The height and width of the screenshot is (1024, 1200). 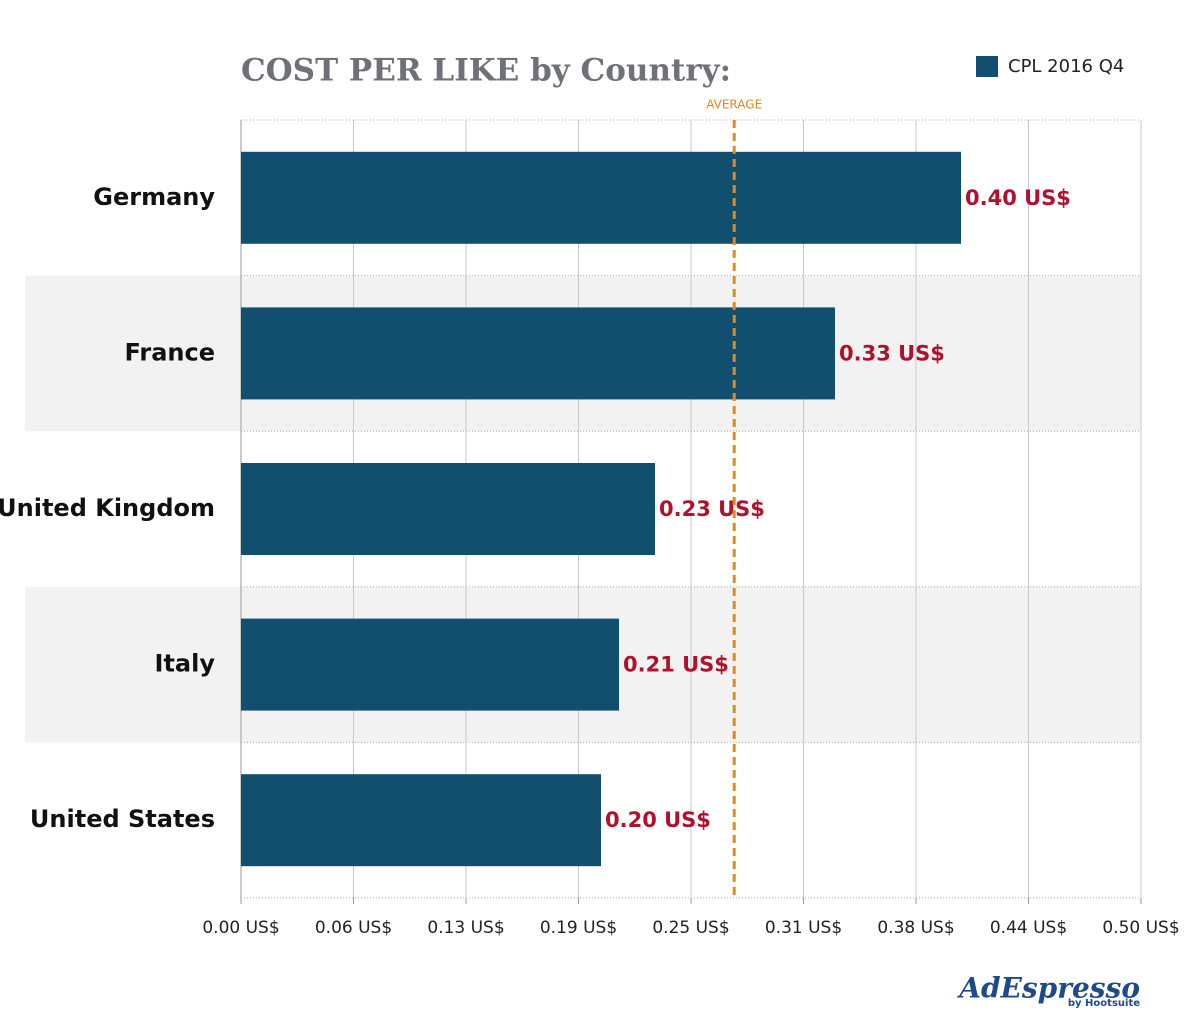 What do you see at coordinates (486, 71) in the screenshot?
I see `chart-title: COST PER LIKE by Country:` at bounding box center [486, 71].